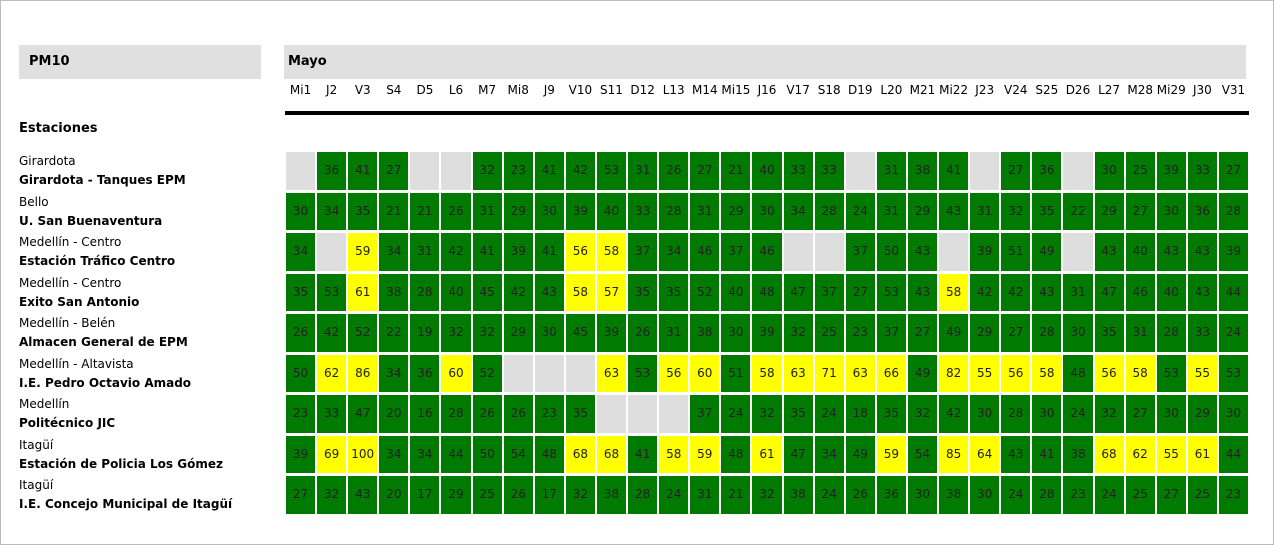 The width and height of the screenshot is (1274, 545). What do you see at coordinates (954, 90) in the screenshot?
I see `day-label: Mi22` at bounding box center [954, 90].